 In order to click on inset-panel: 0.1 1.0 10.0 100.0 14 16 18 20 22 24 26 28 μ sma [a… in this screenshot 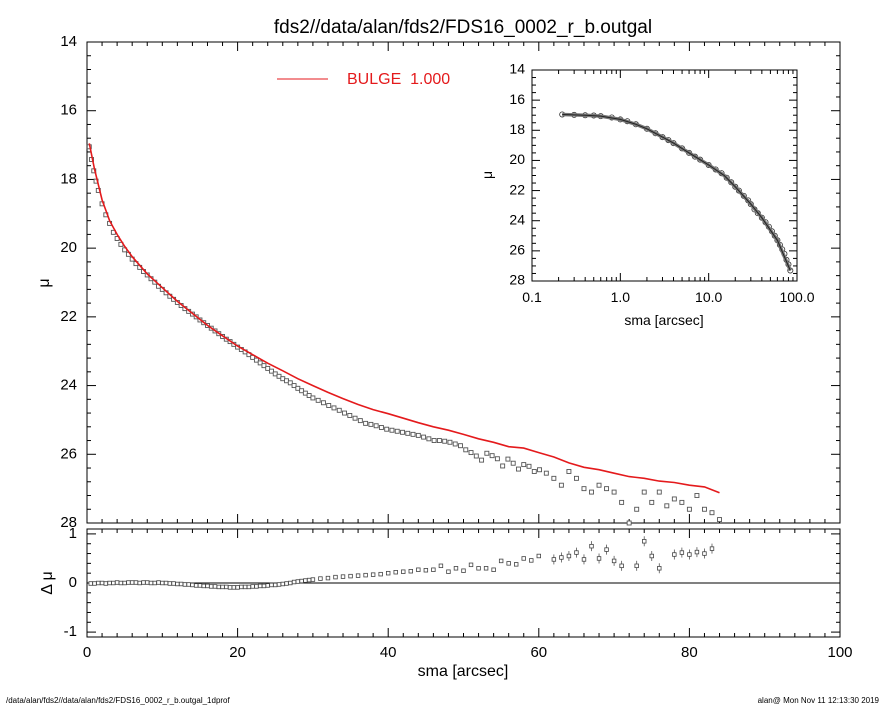, I will do `click(647, 194)`.